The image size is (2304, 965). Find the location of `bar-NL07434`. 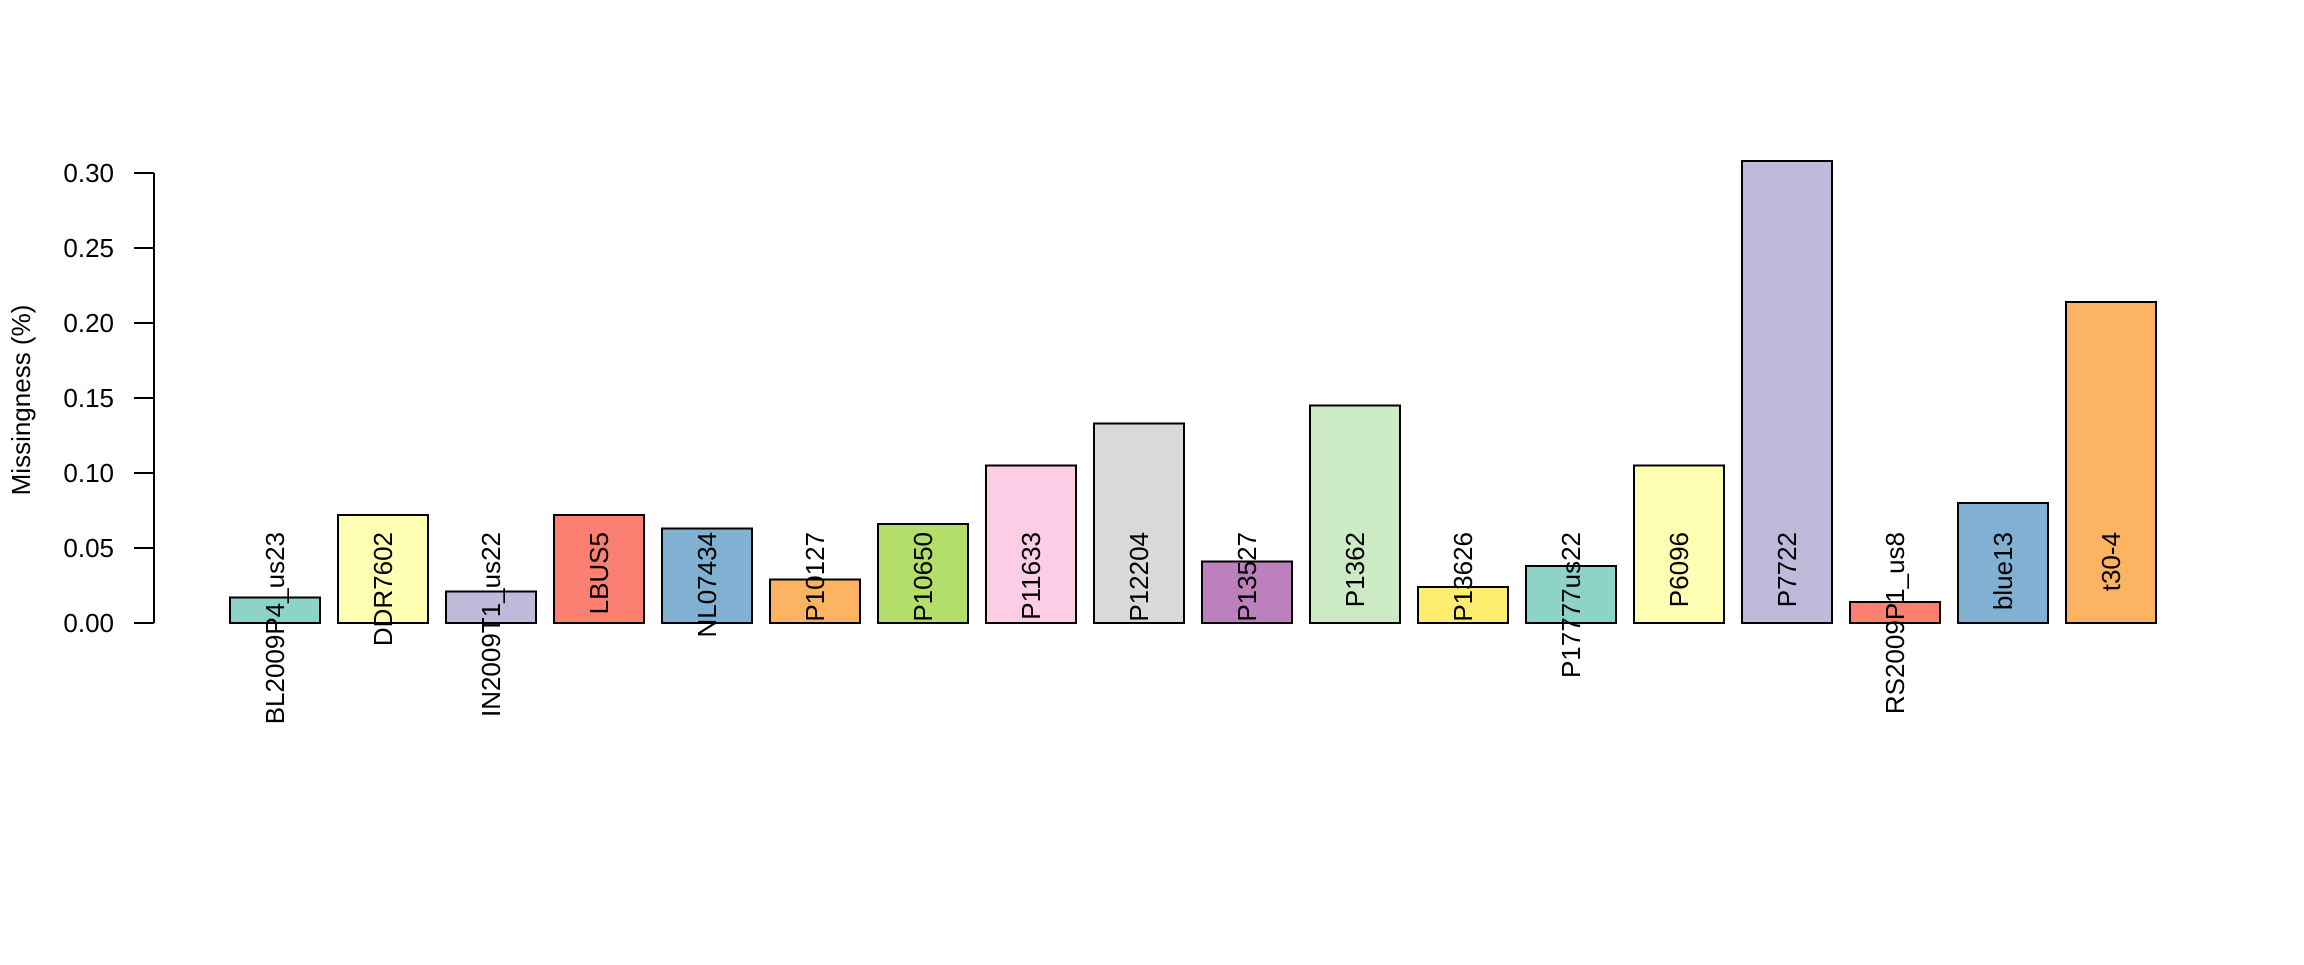

bar-NL07434 is located at coordinates (707, 575).